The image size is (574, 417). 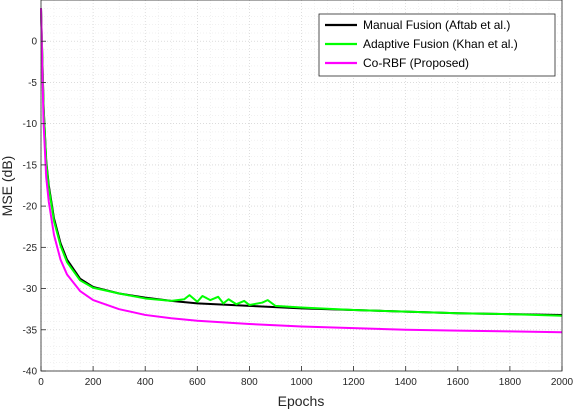 What do you see at coordinates (32, 83) in the screenshot?
I see `y-tick-label: -5` at bounding box center [32, 83].